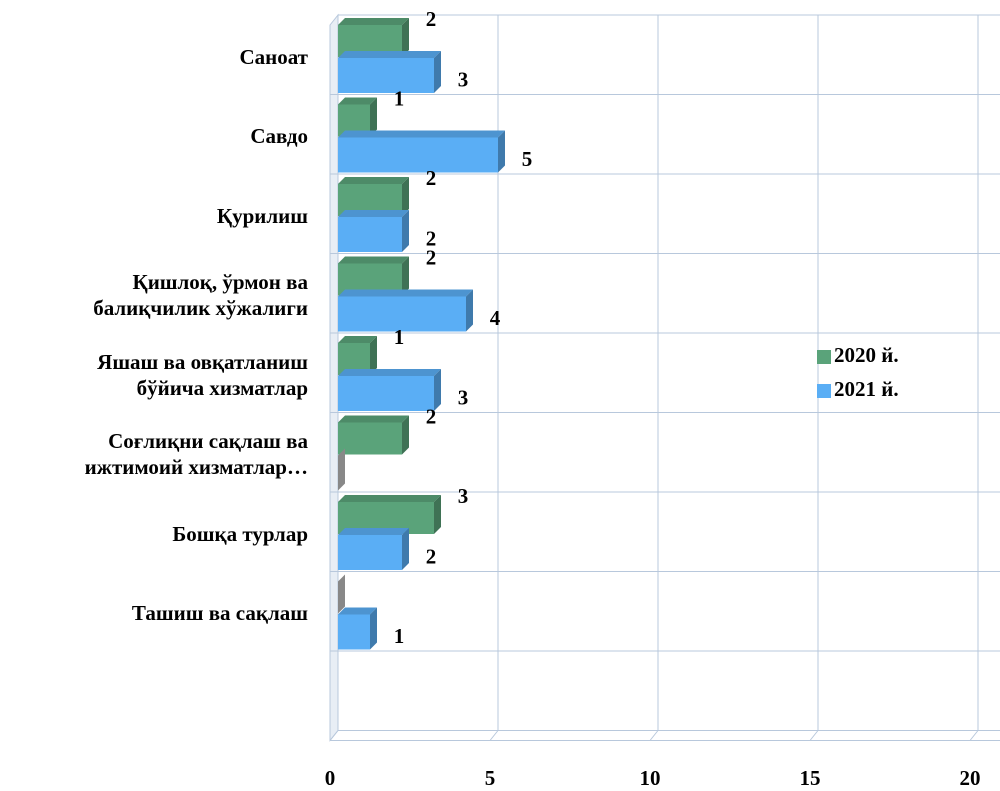  Describe the element at coordinates (866, 355) in the screenshot. I see `legend-label: 2020 й.` at that location.